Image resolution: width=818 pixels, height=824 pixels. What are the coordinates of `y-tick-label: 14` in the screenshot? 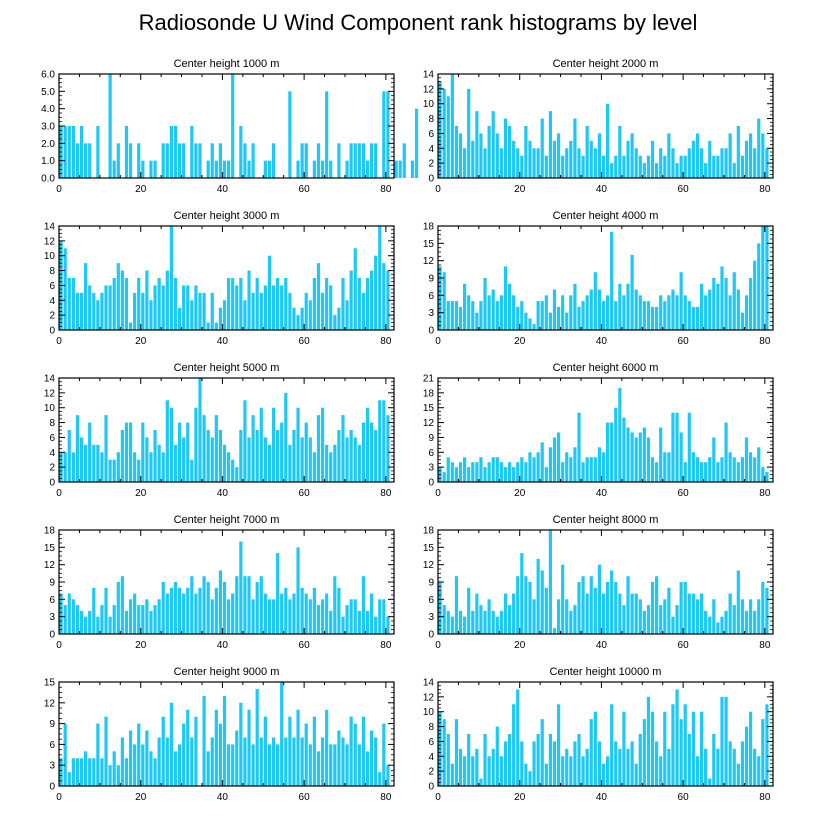 It's located at (50, 227).